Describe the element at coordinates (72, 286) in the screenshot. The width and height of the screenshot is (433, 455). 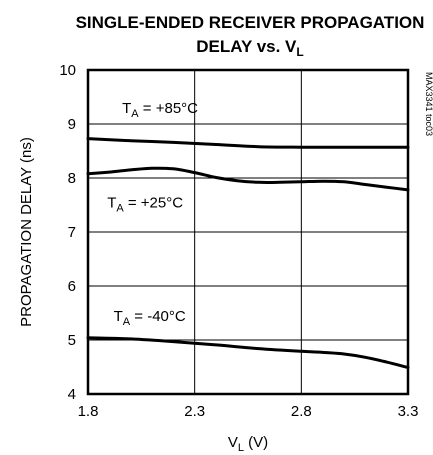
I see `y-tick-label: 6` at that location.